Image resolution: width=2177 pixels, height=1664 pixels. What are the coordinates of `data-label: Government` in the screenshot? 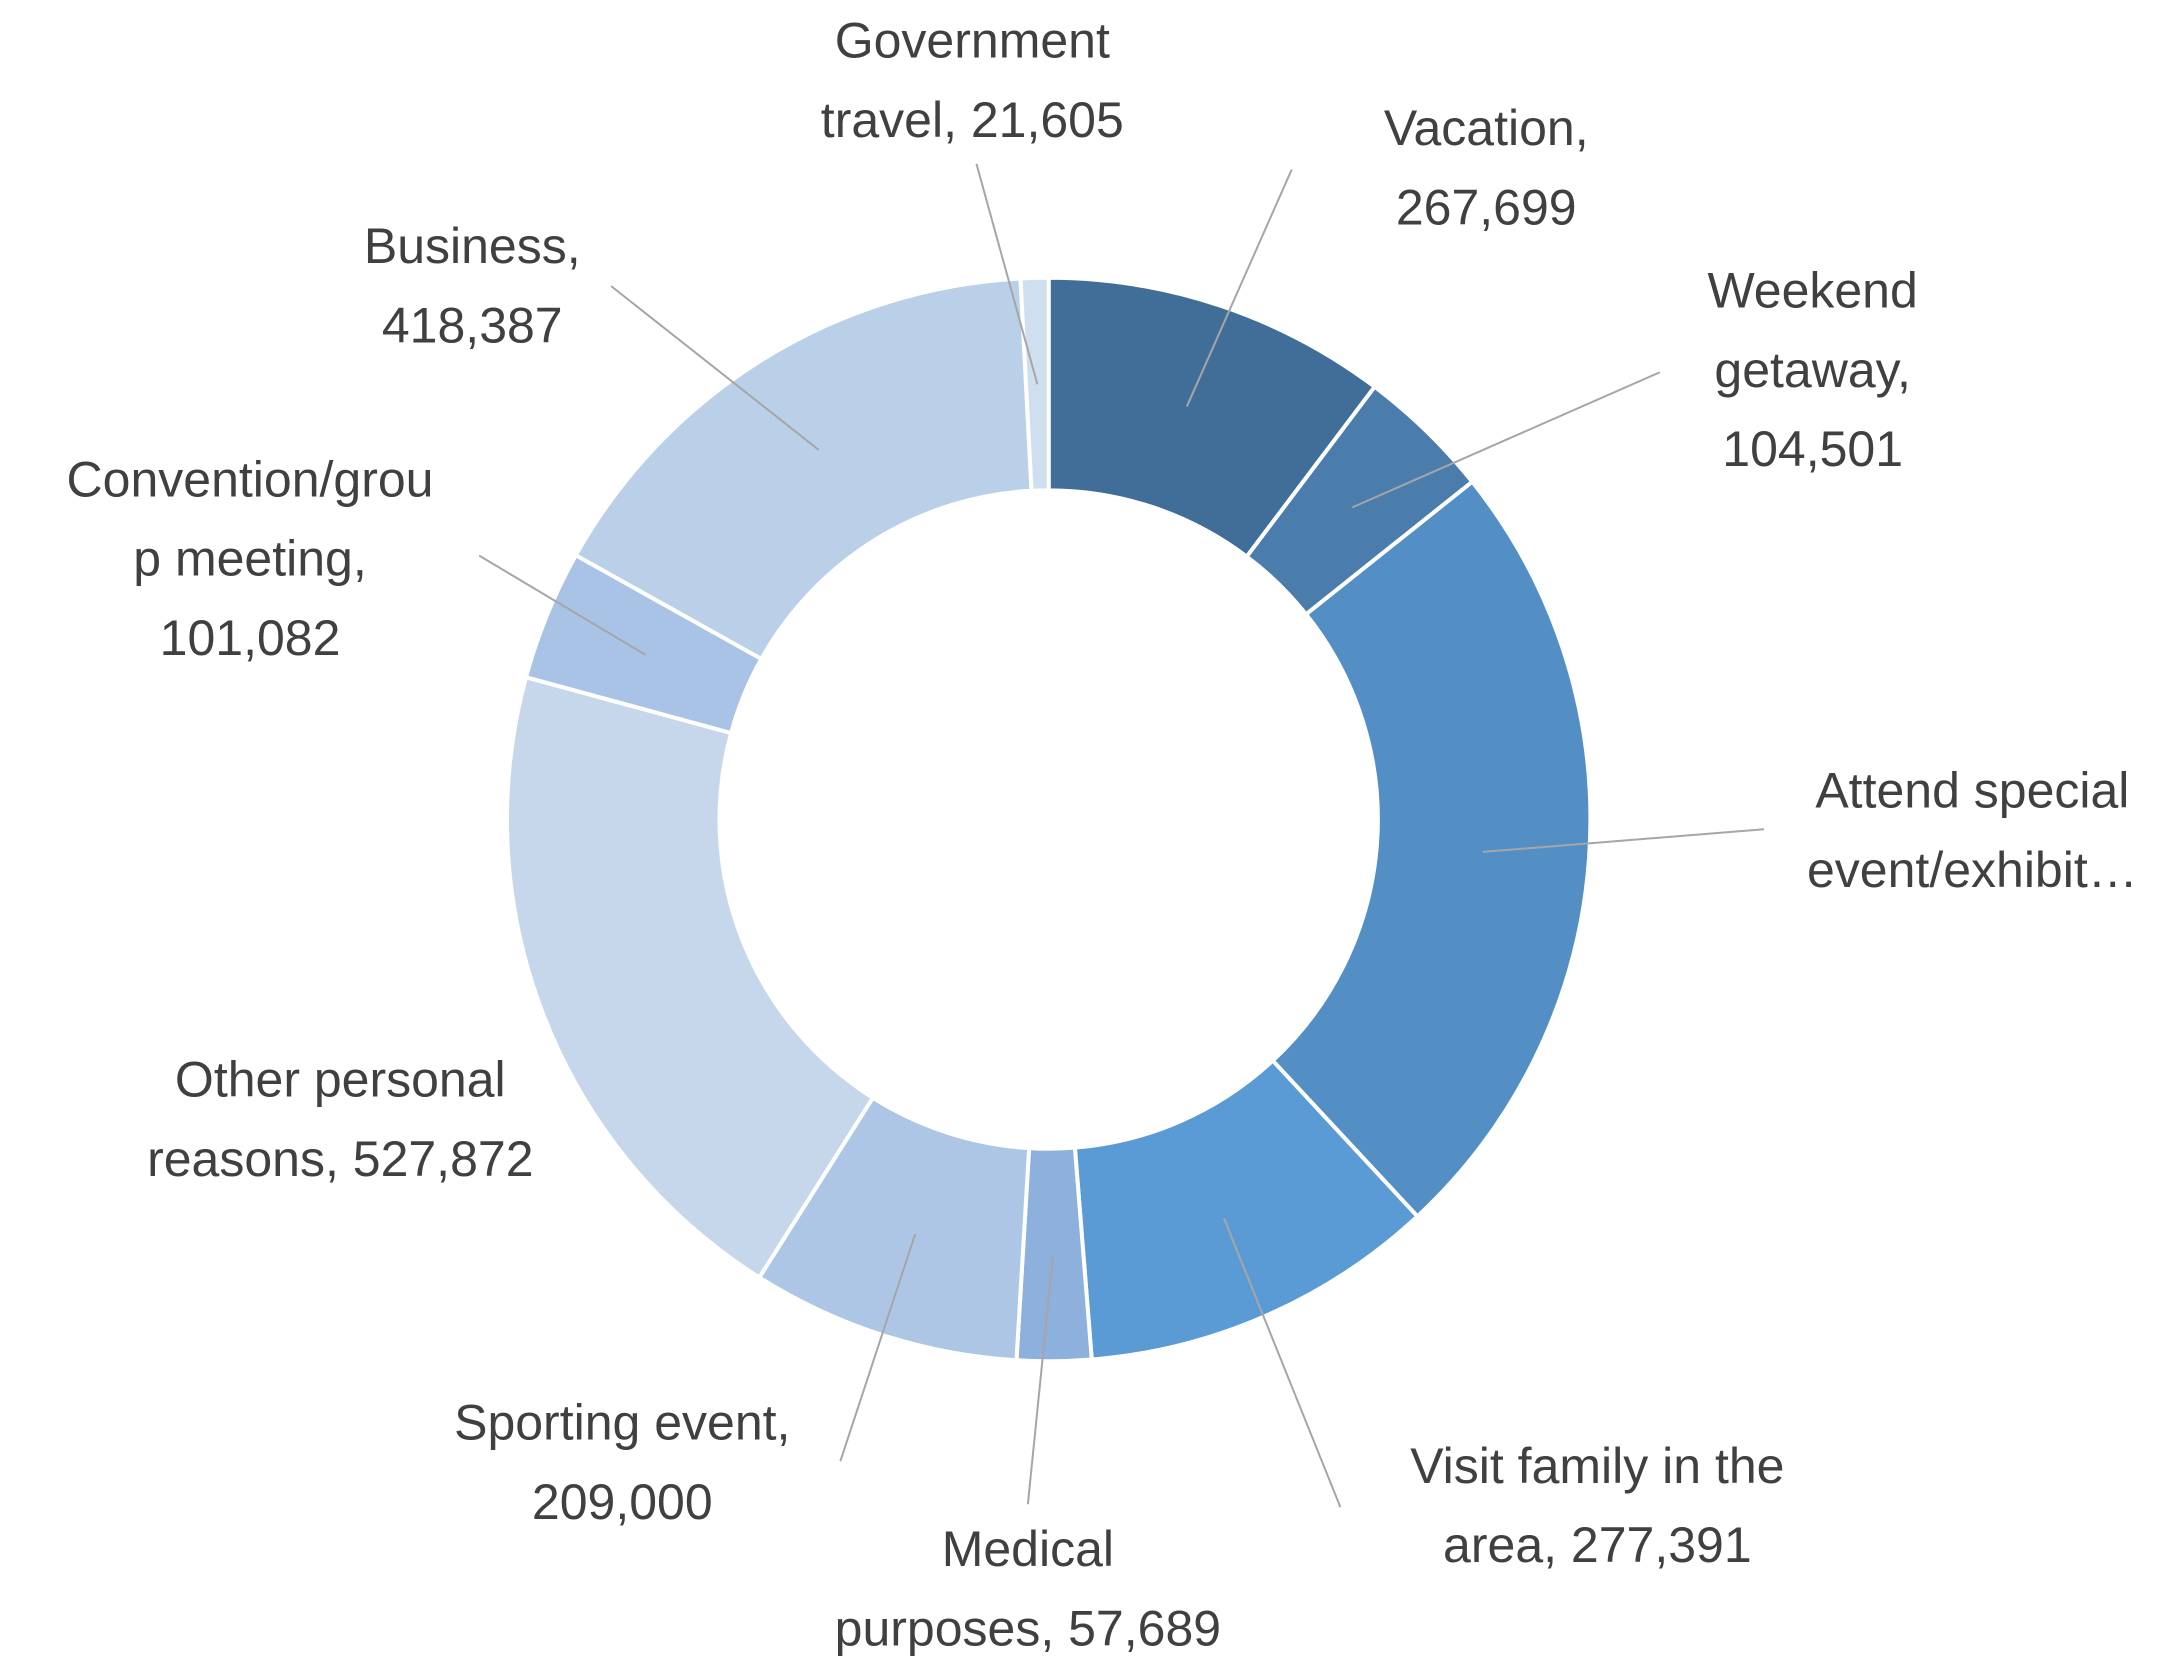 It's located at (972, 41).